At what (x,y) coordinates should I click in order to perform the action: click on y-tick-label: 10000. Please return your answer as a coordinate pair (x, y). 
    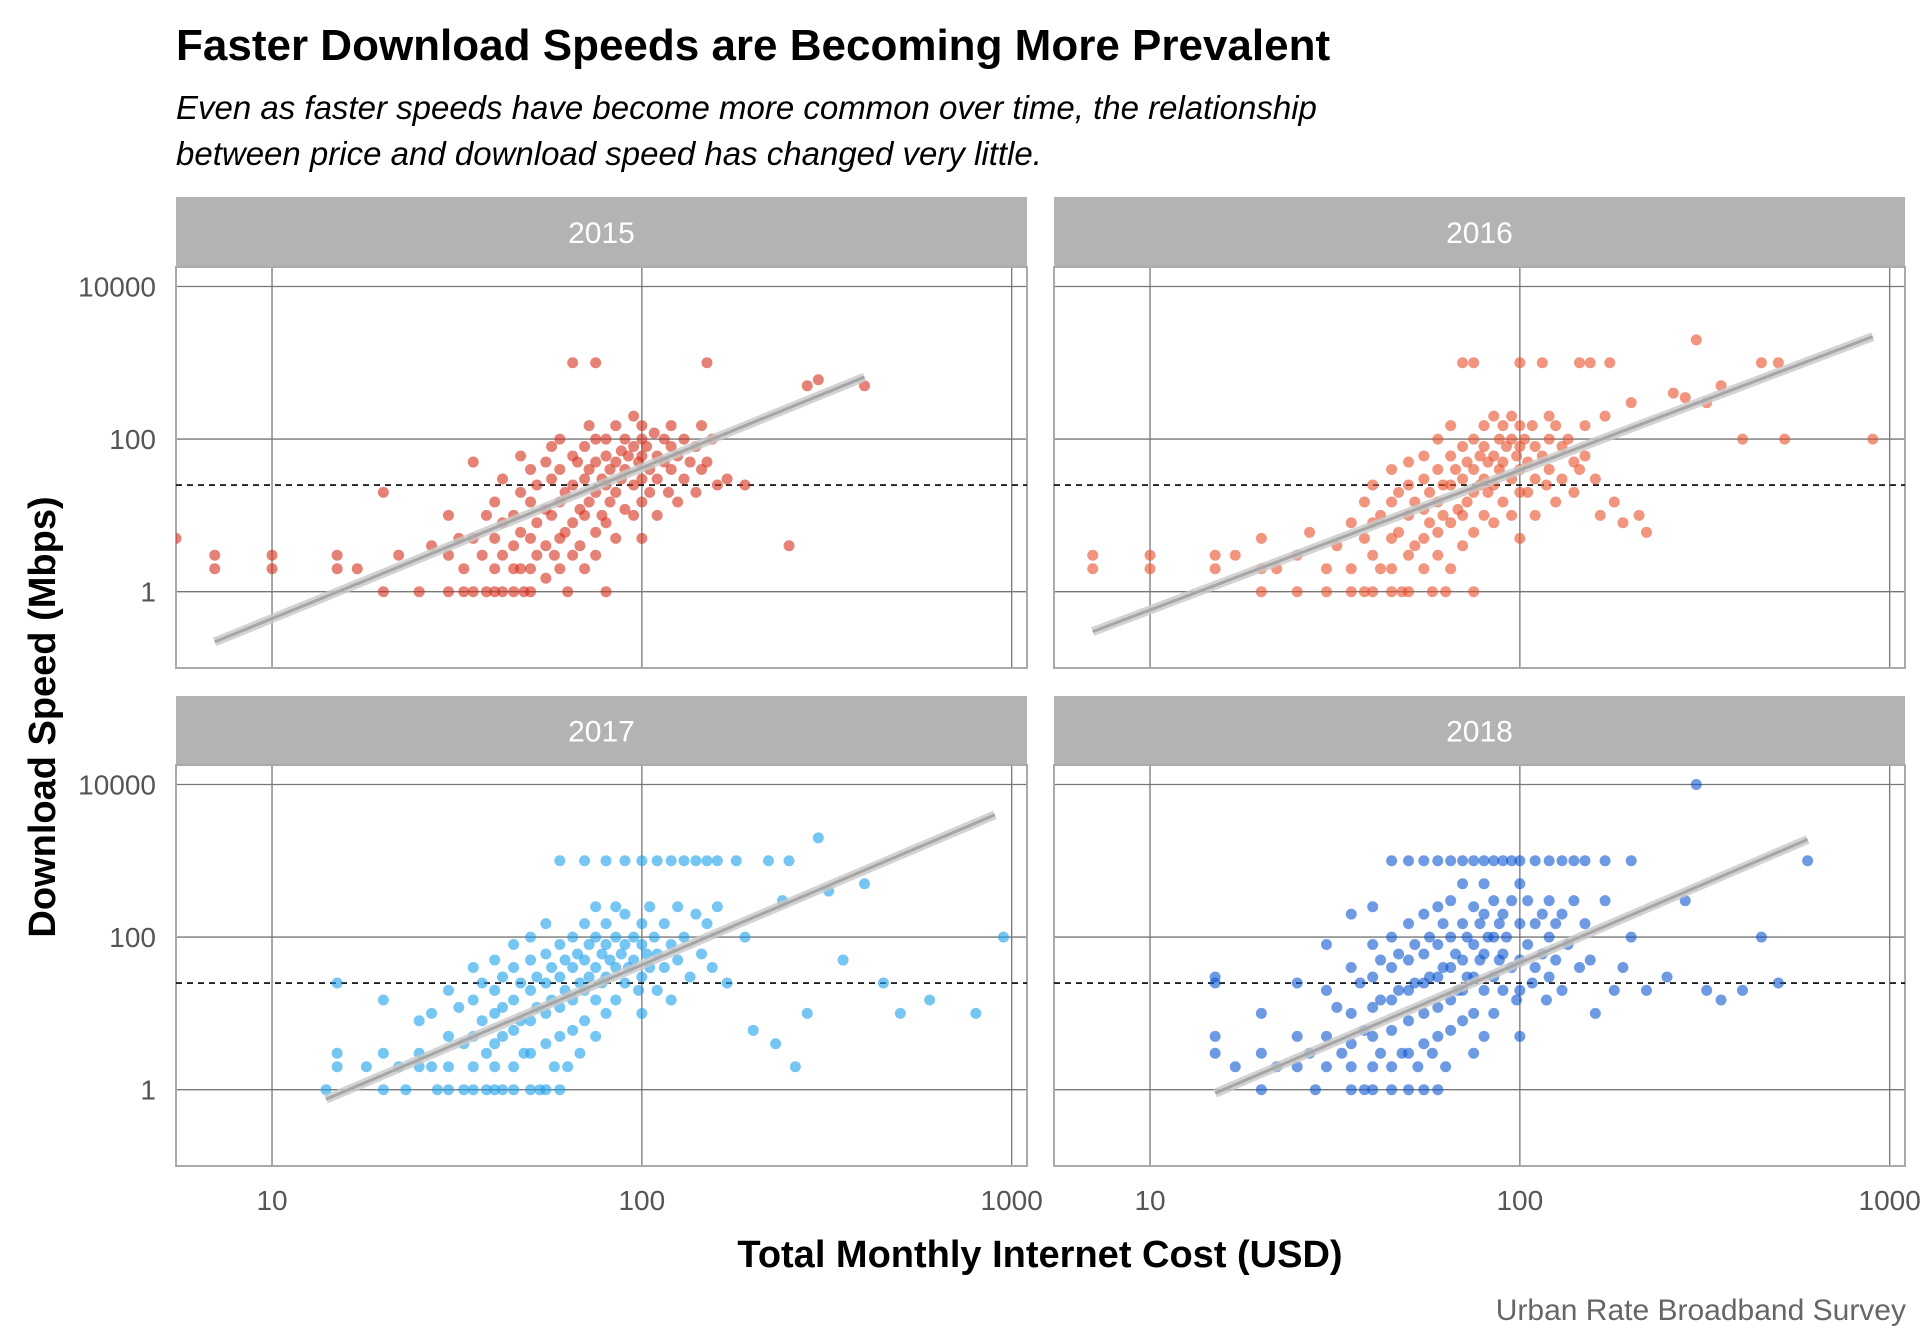
    Looking at the image, I should click on (117, 784).